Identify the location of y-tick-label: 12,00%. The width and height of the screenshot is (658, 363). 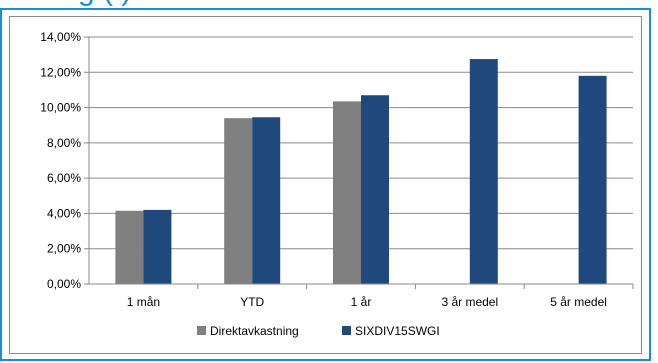
(60, 72).